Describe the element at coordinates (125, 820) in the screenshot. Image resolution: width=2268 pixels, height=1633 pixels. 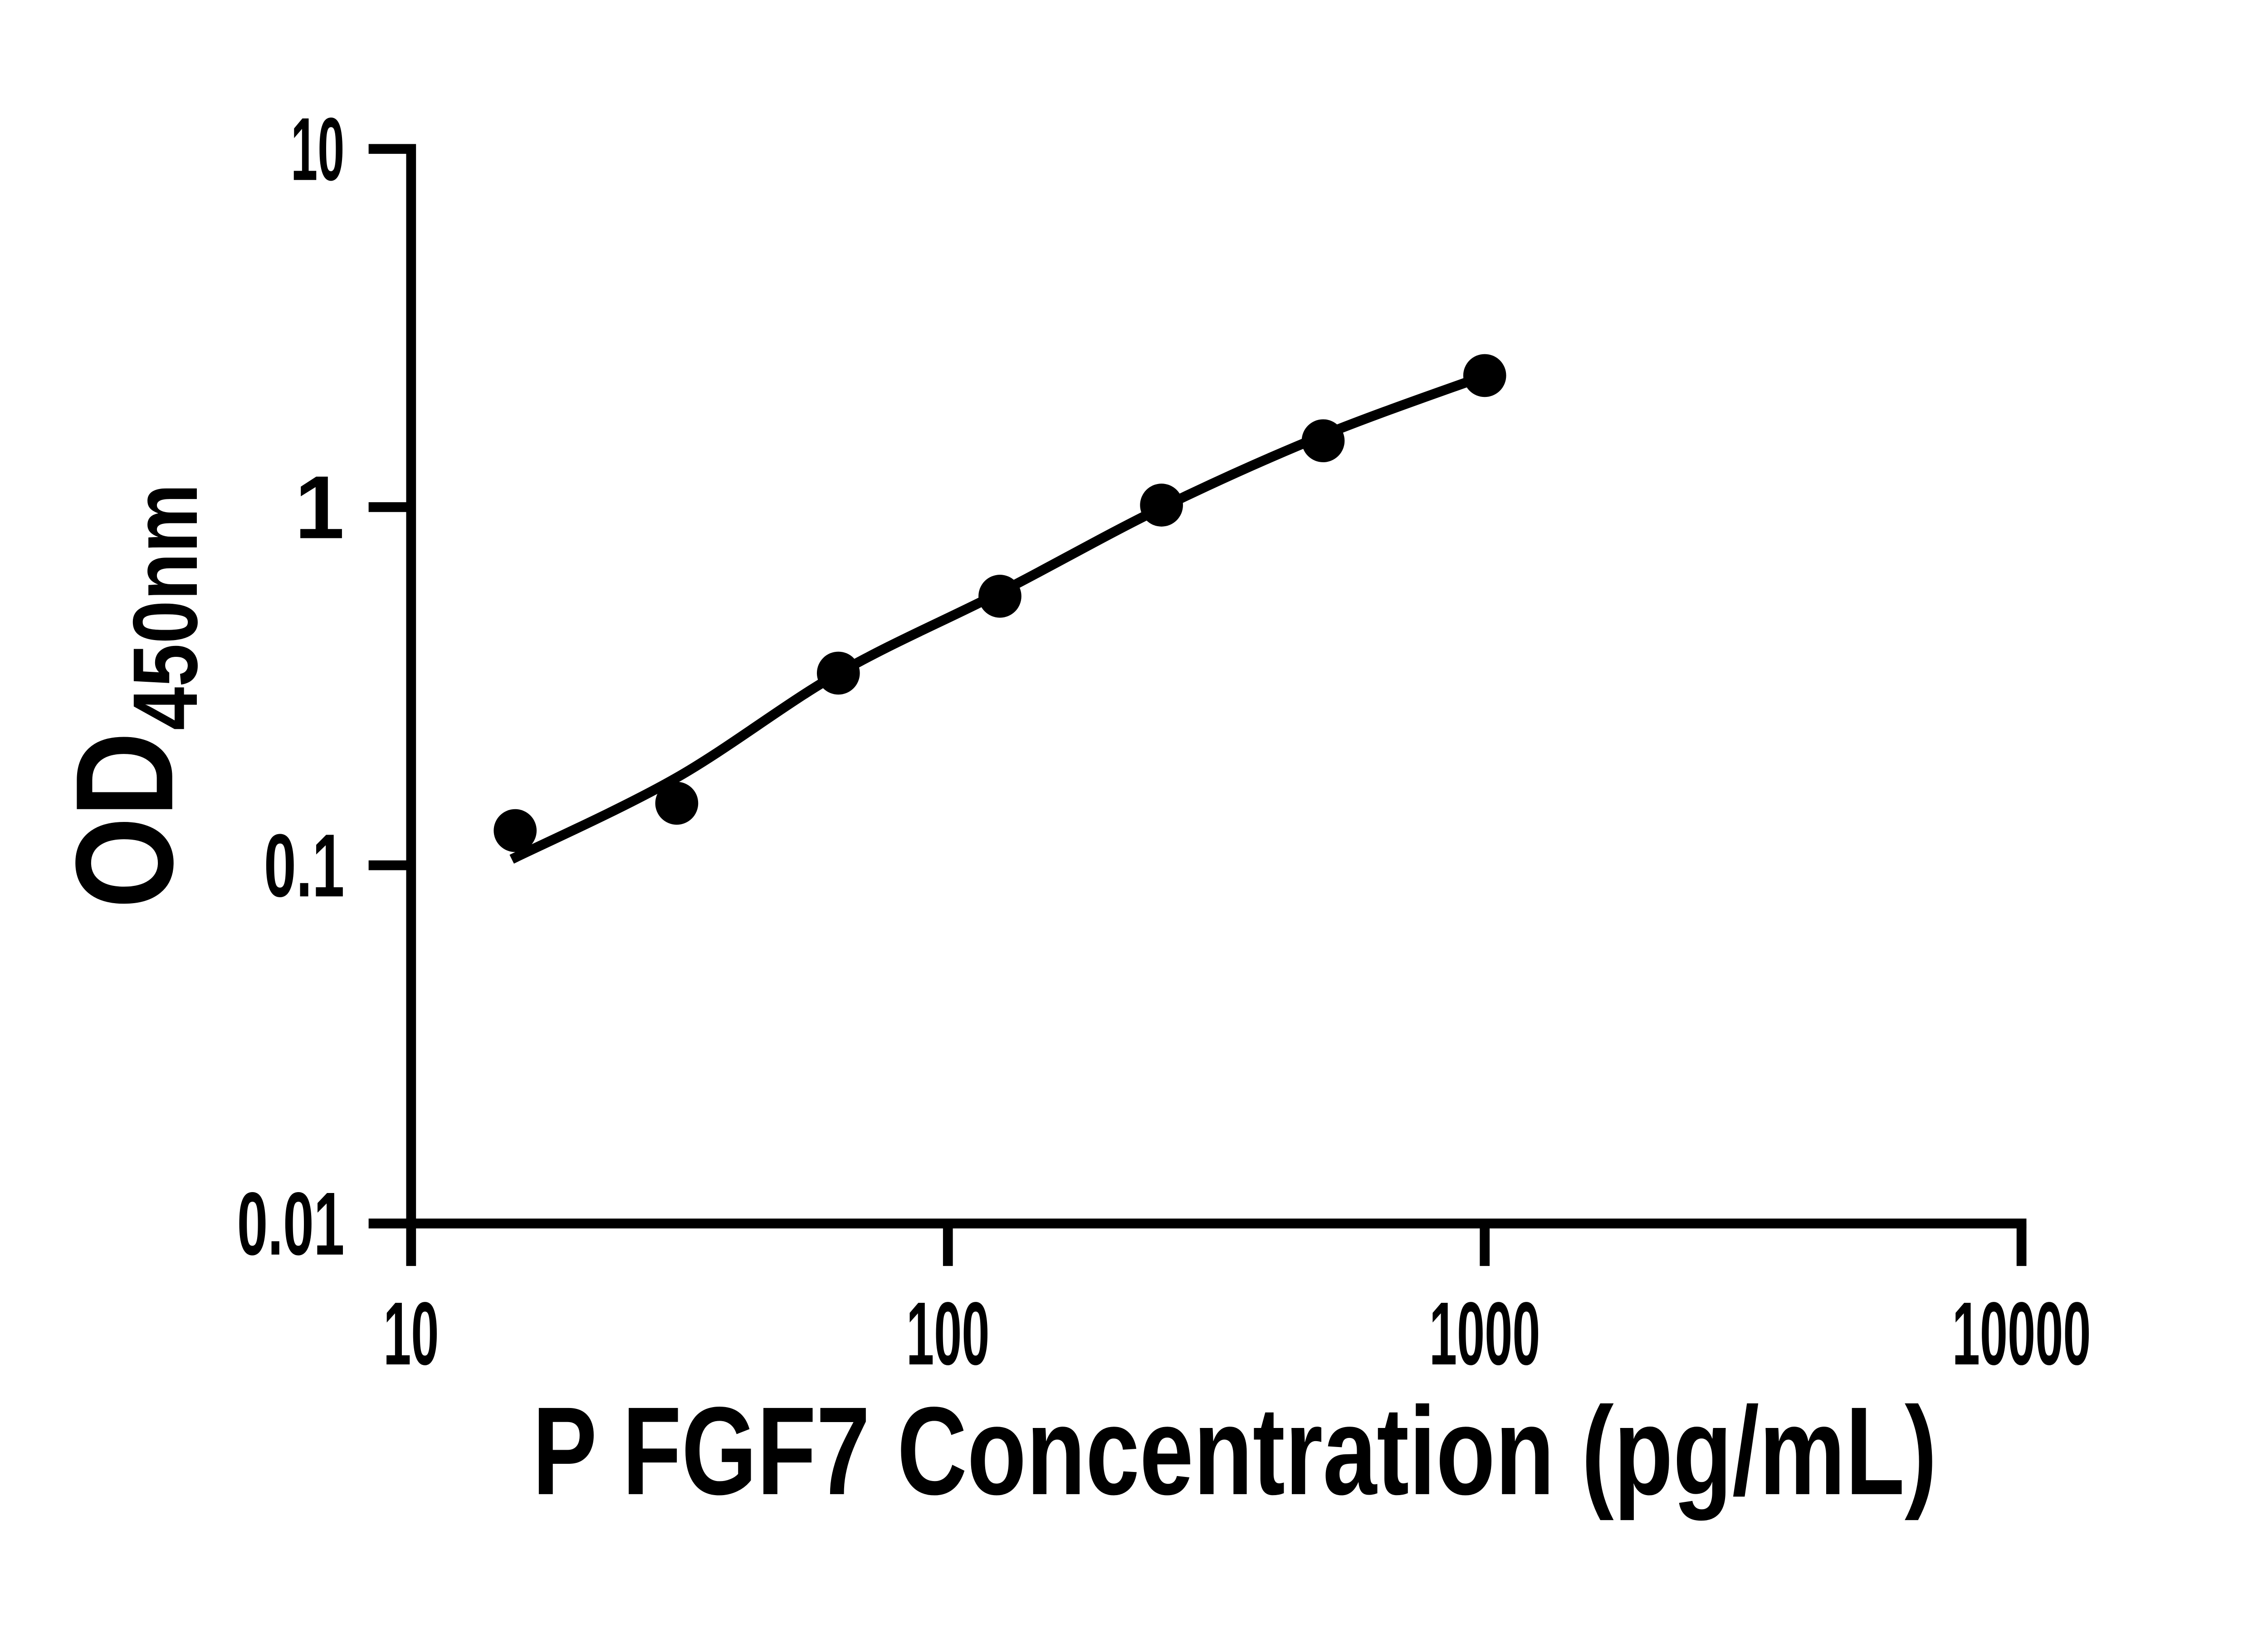
I see `y-axis-title-main: OD` at that location.